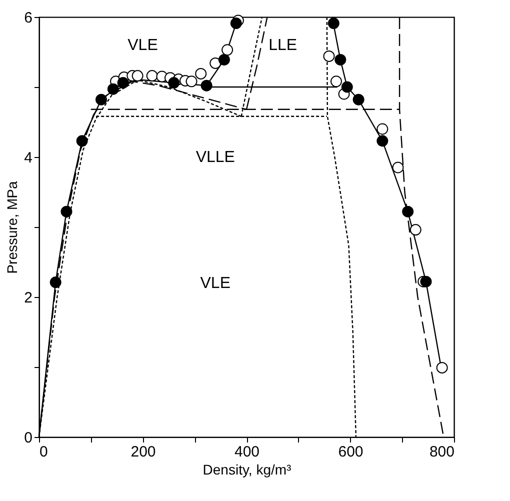  What do you see at coordinates (28, 438) in the screenshot?
I see `y-tick-label: 0` at bounding box center [28, 438].